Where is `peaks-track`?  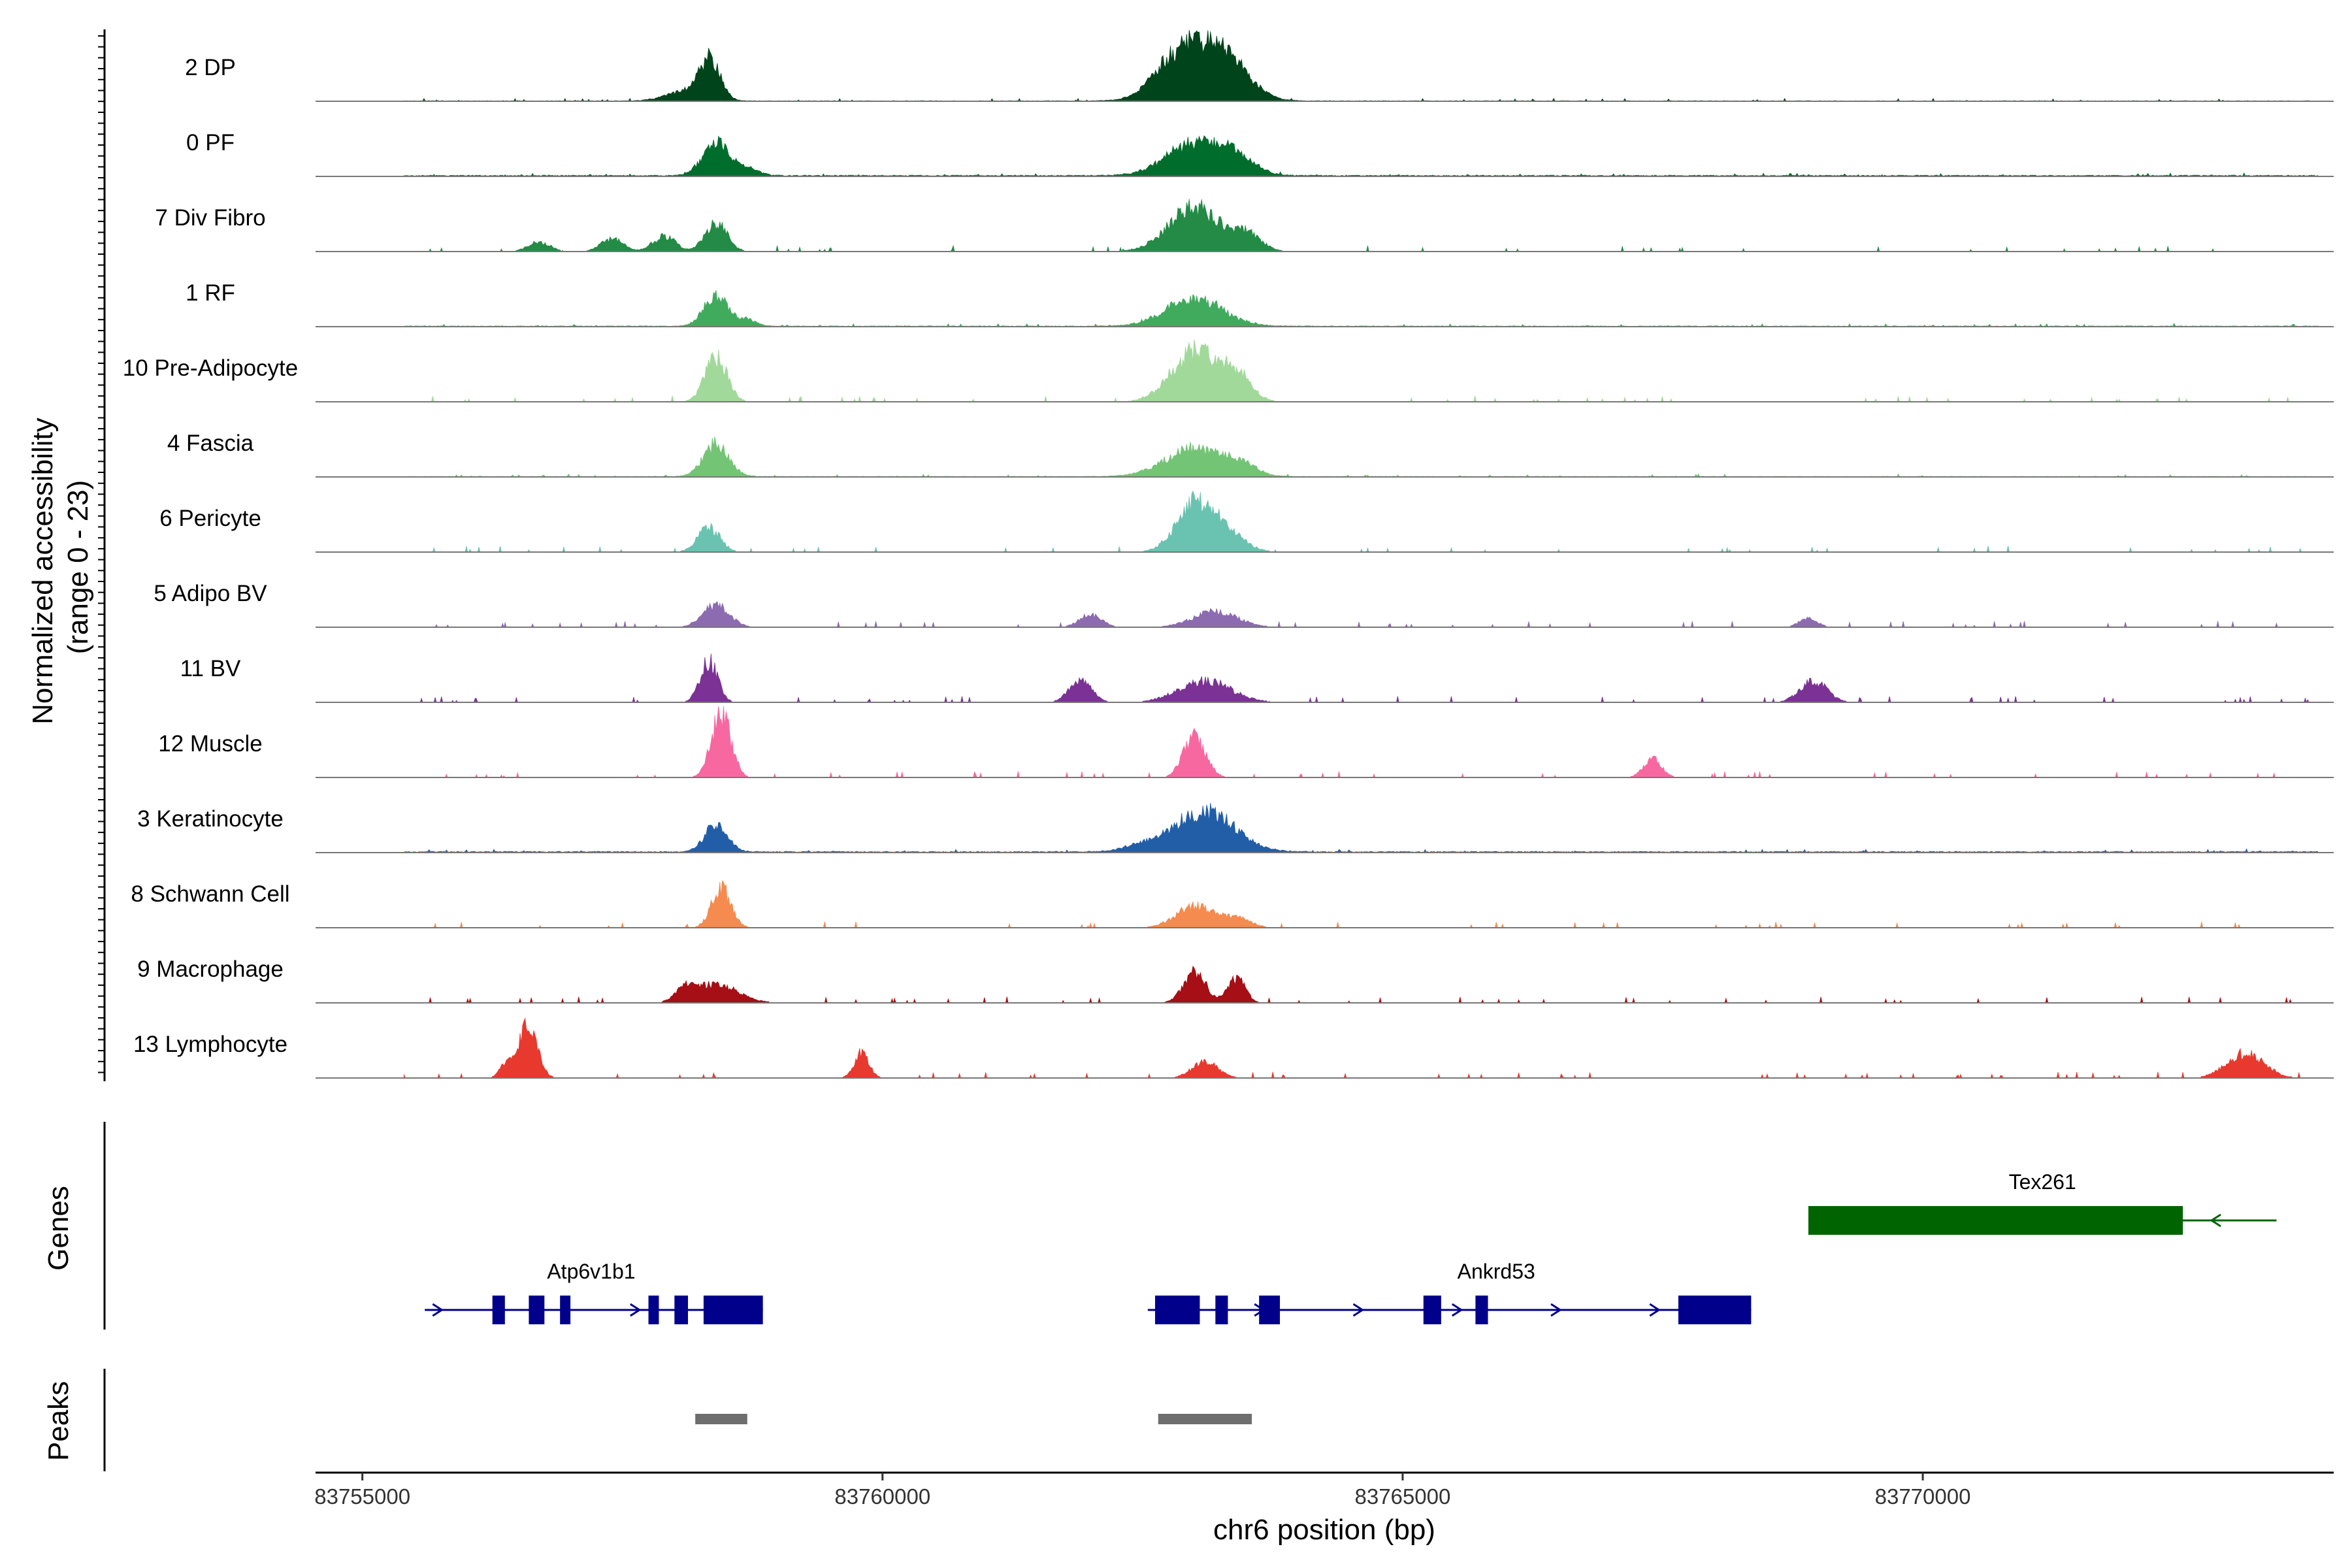 peaks-track is located at coordinates (677, 1420).